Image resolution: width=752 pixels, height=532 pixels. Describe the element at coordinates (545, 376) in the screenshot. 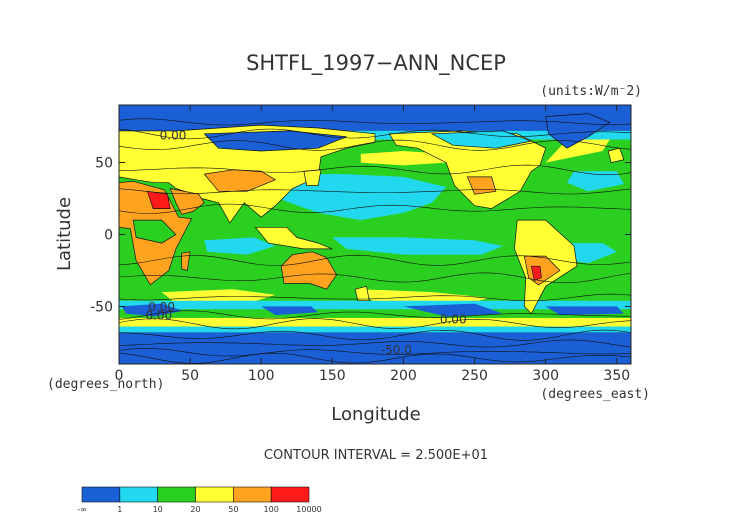

I see `x-tick-label: 300` at that location.